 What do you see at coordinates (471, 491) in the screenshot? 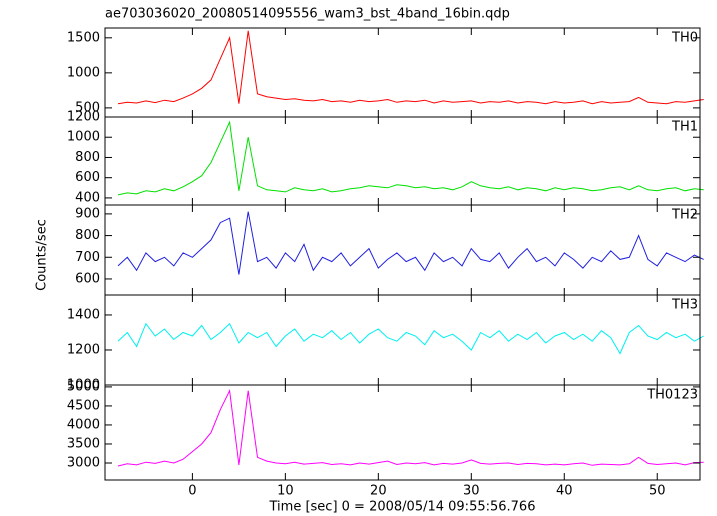
I see `x-tick-label: 30` at bounding box center [471, 491].